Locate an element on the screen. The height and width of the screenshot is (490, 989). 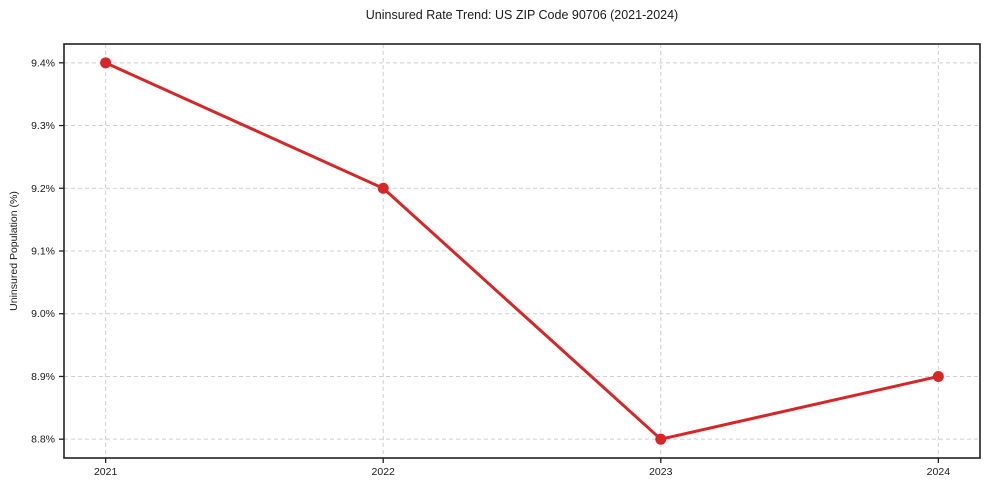
y-tick-label: 8.8% is located at coordinates (43, 440).